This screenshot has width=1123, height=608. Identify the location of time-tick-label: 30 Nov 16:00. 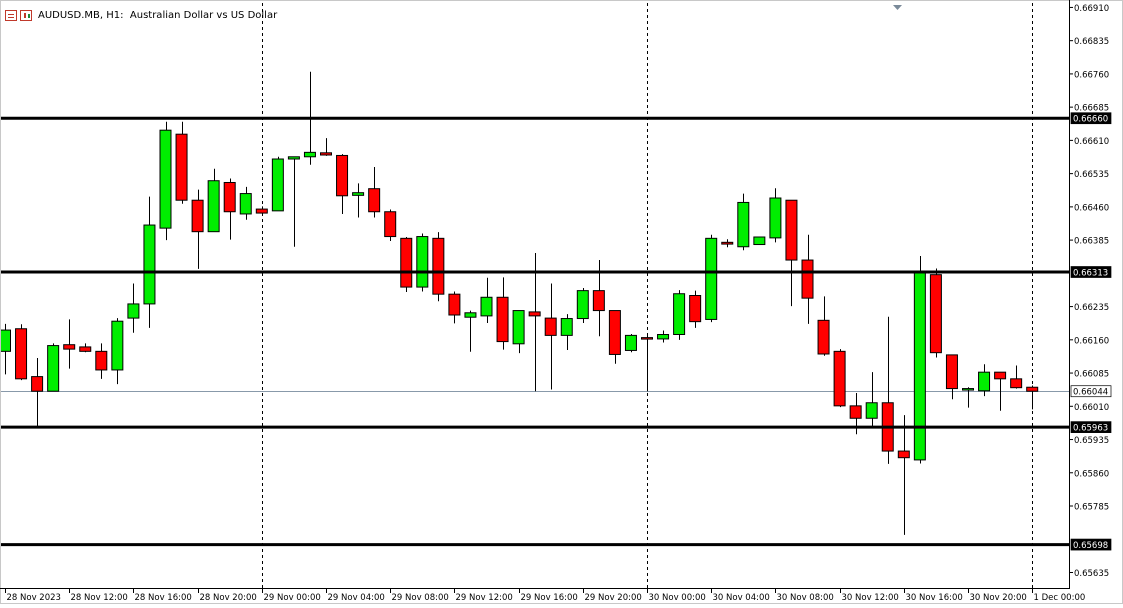
(934, 598).